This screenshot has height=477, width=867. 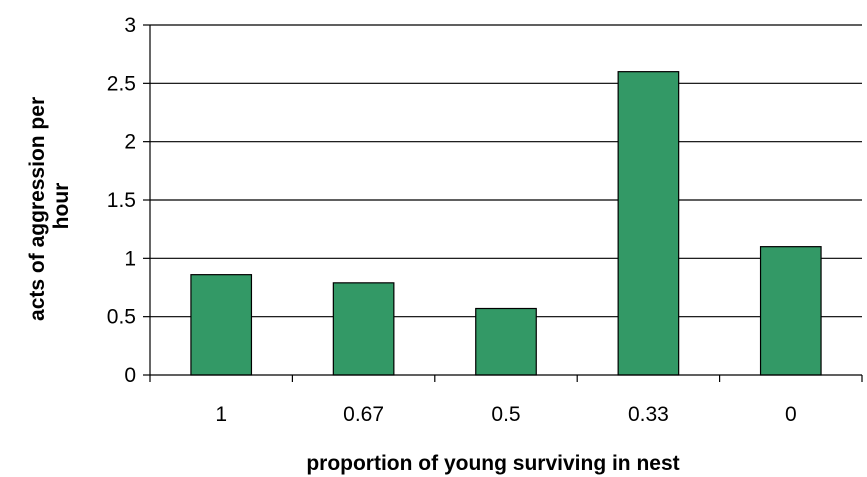 What do you see at coordinates (791, 414) in the screenshot?
I see `x-tick-label: 0` at bounding box center [791, 414].